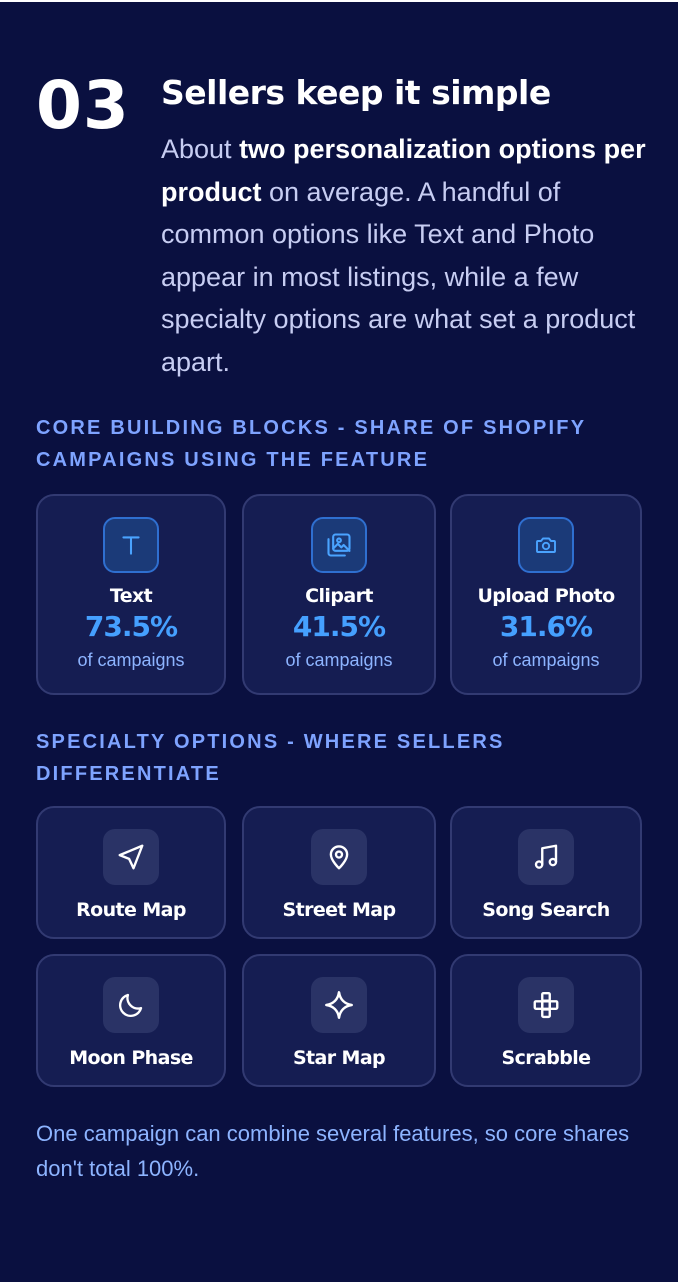 This screenshot has height=1282, width=678. Describe the element at coordinates (339, 1005) in the screenshot. I see `sparkle-star-icon` at that location.